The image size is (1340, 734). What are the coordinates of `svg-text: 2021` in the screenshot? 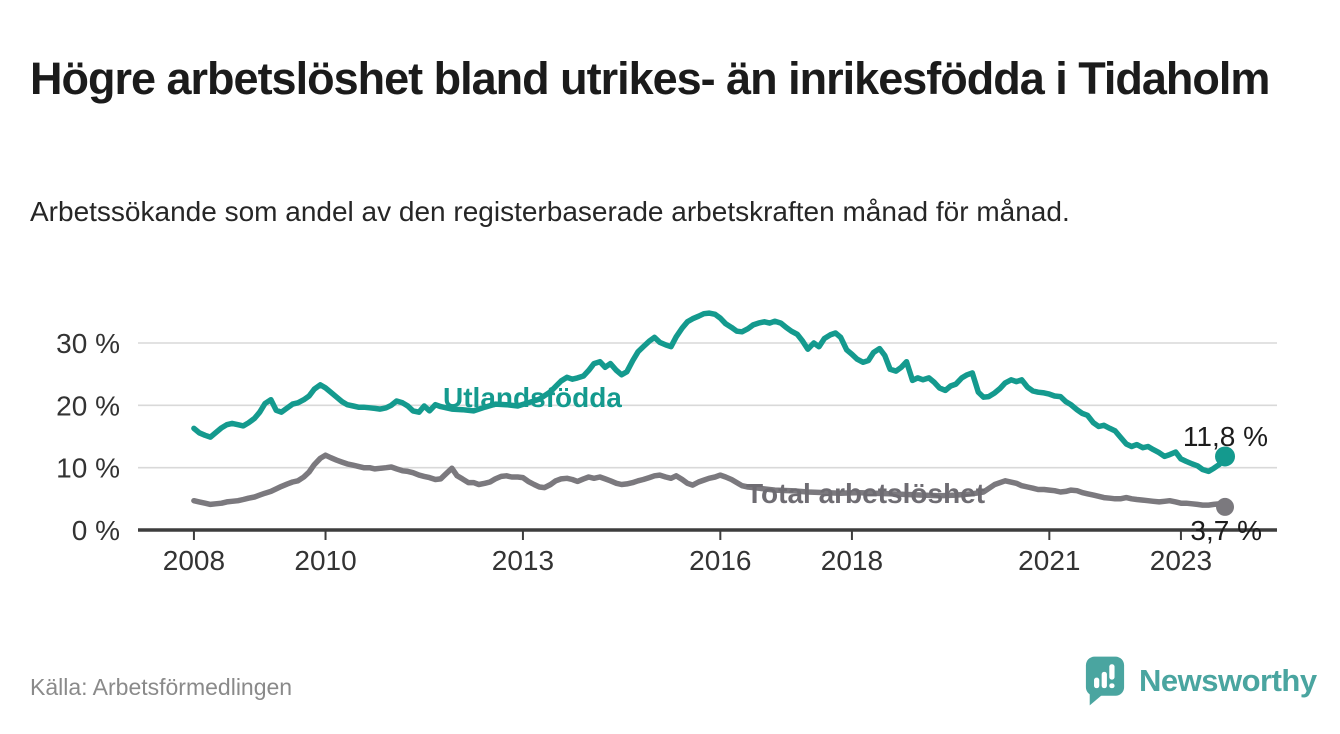 It's located at (1049, 560).